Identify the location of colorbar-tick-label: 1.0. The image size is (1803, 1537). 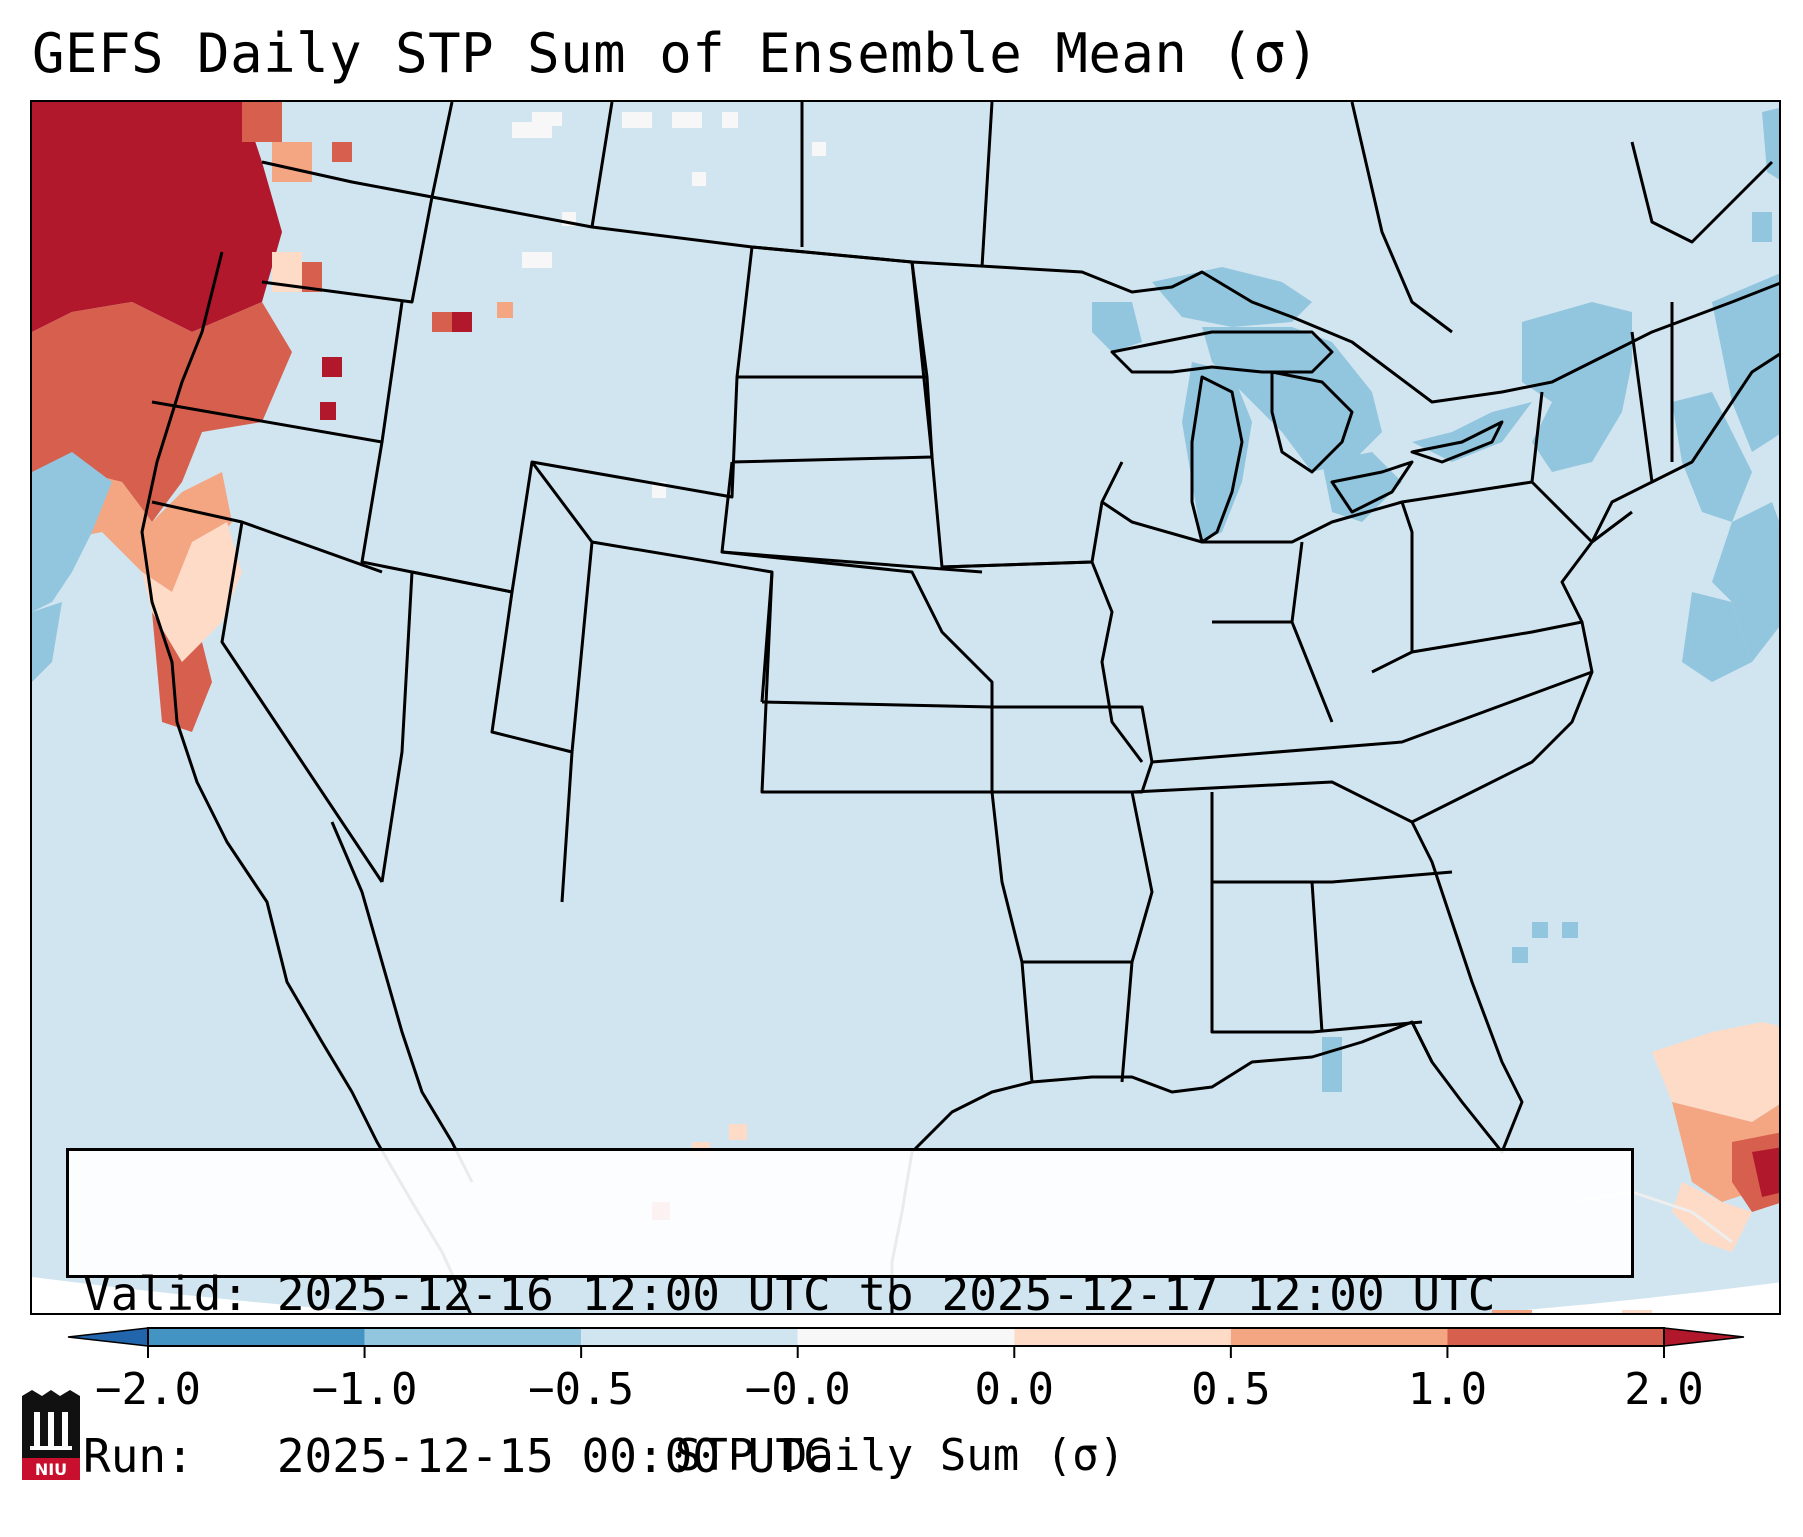
(1447, 1389).